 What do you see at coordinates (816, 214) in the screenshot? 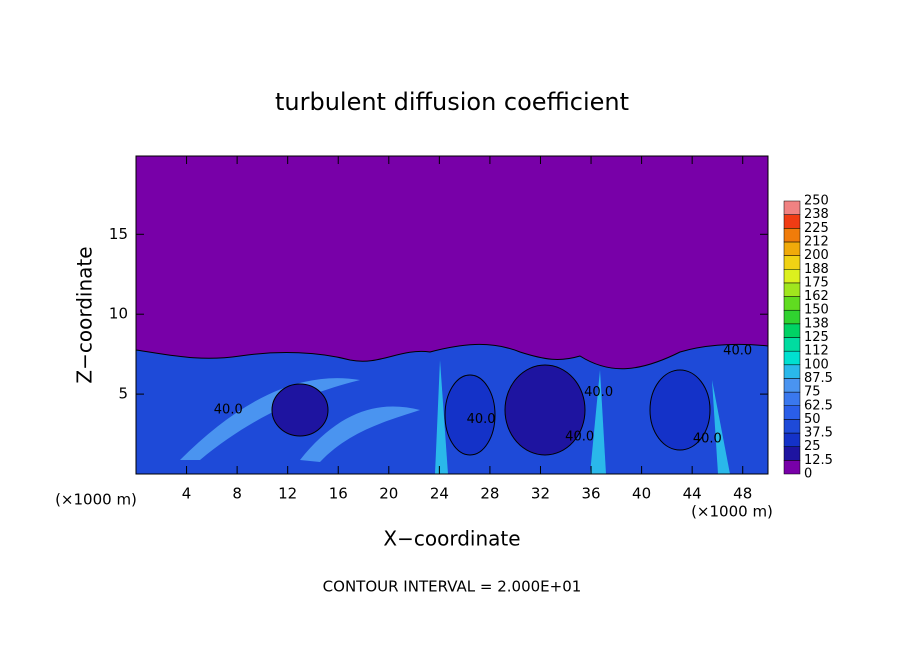
I see `colorbar-label: 238` at bounding box center [816, 214].